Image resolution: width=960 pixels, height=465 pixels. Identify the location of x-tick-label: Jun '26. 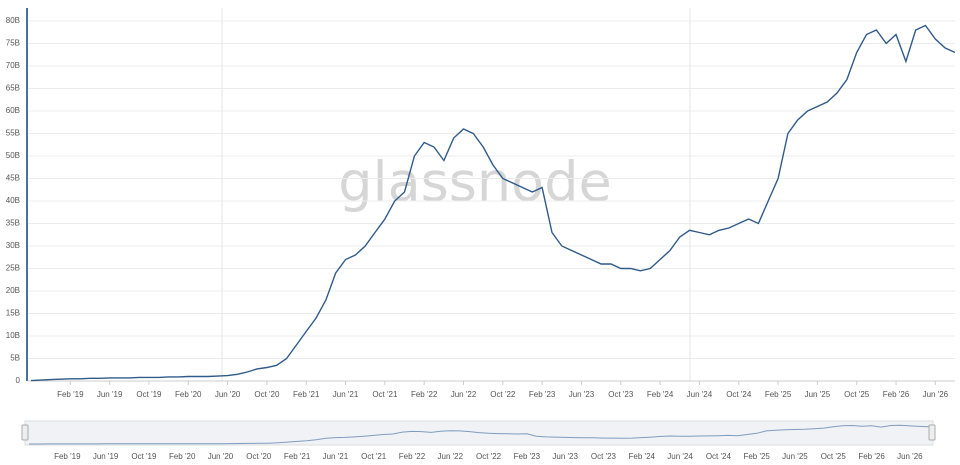
(936, 394).